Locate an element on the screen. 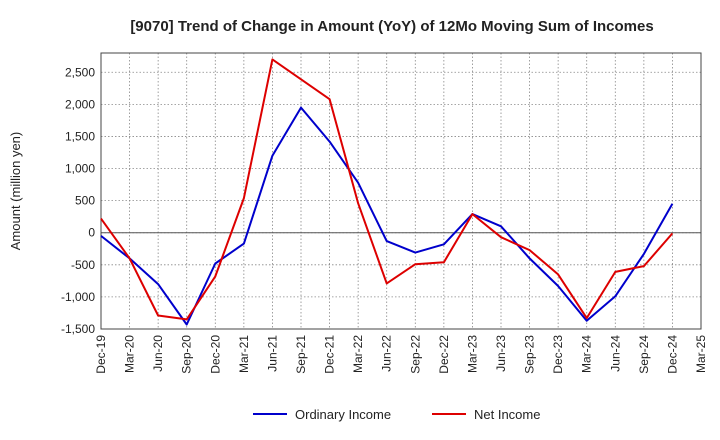 Image resolution: width=720 pixels, height=440 pixels. x-tick-label: Sep-23 is located at coordinates (530, 354).